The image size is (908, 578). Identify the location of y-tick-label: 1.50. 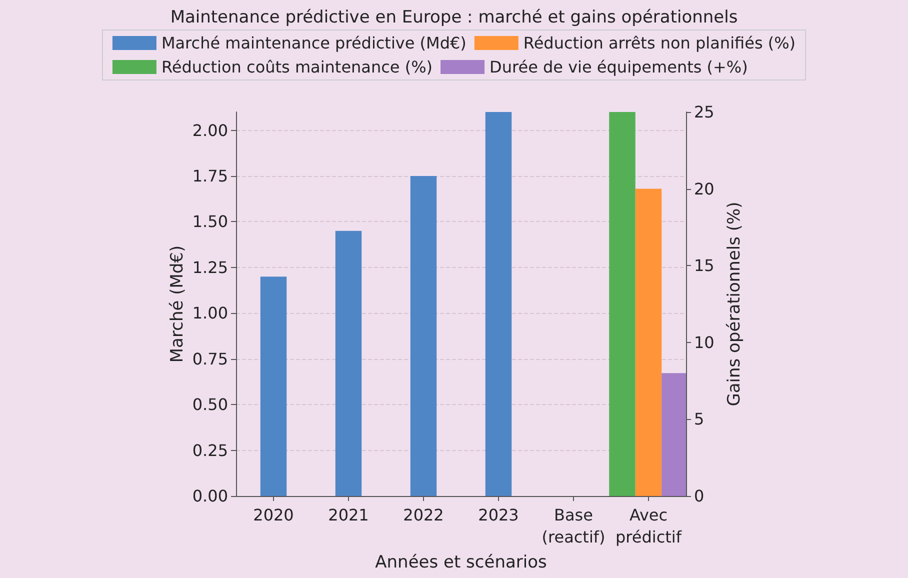
(210, 222).